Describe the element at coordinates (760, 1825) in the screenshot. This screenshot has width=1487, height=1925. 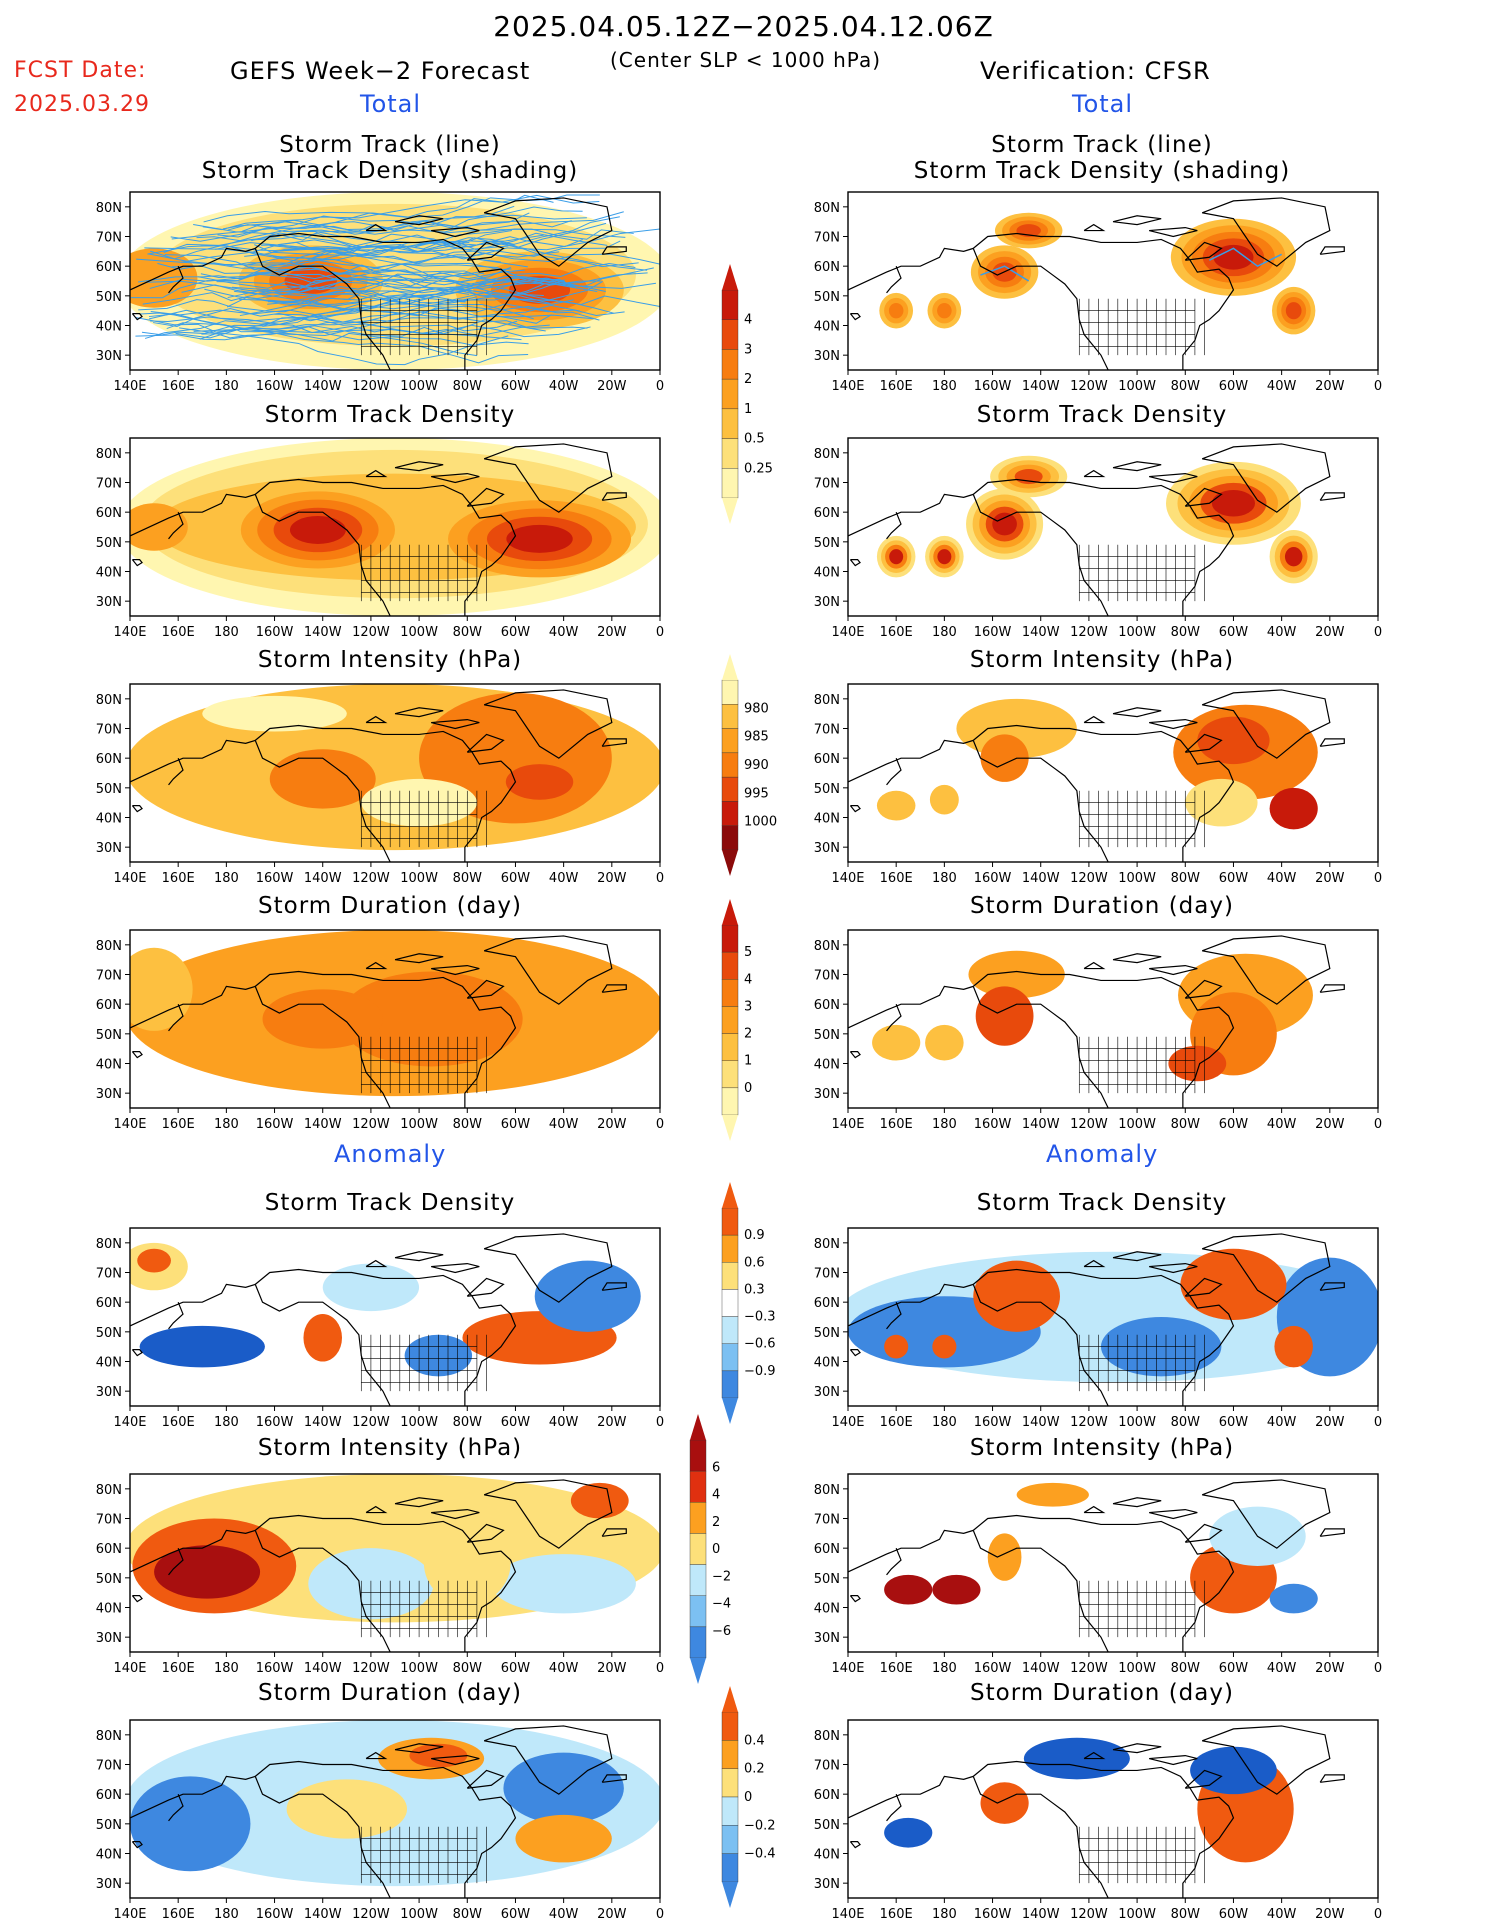
I see `colorbar-label: −0.2` at that location.